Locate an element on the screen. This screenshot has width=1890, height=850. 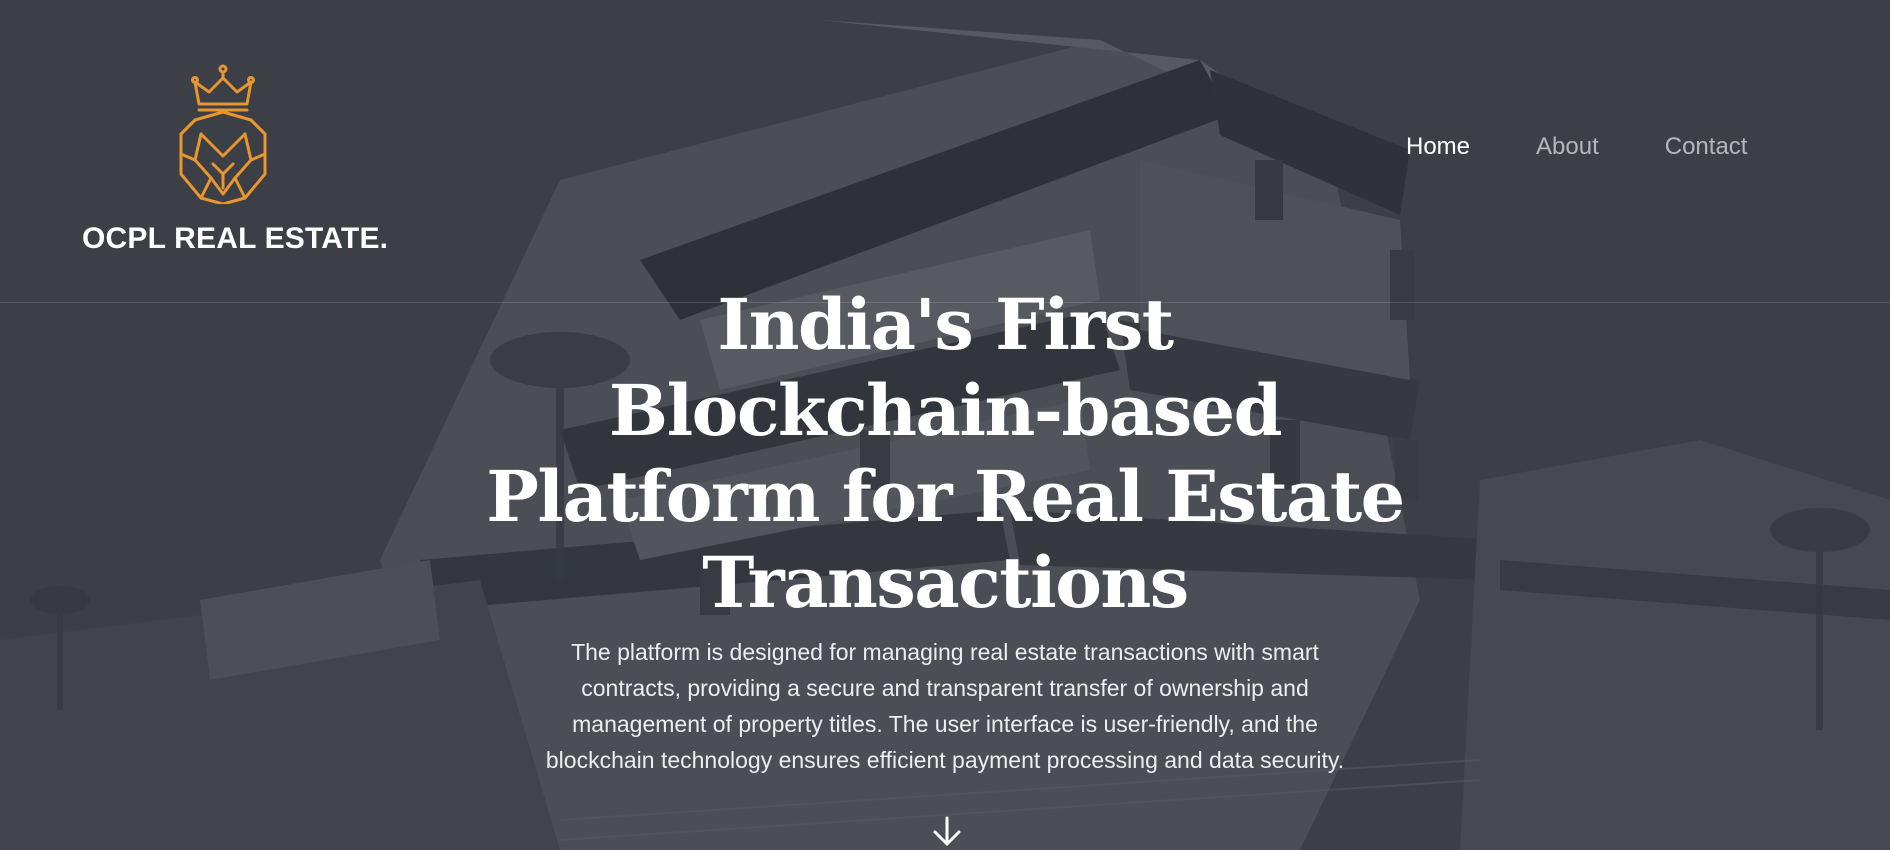
crowned-lion-icon is located at coordinates (223, 134).